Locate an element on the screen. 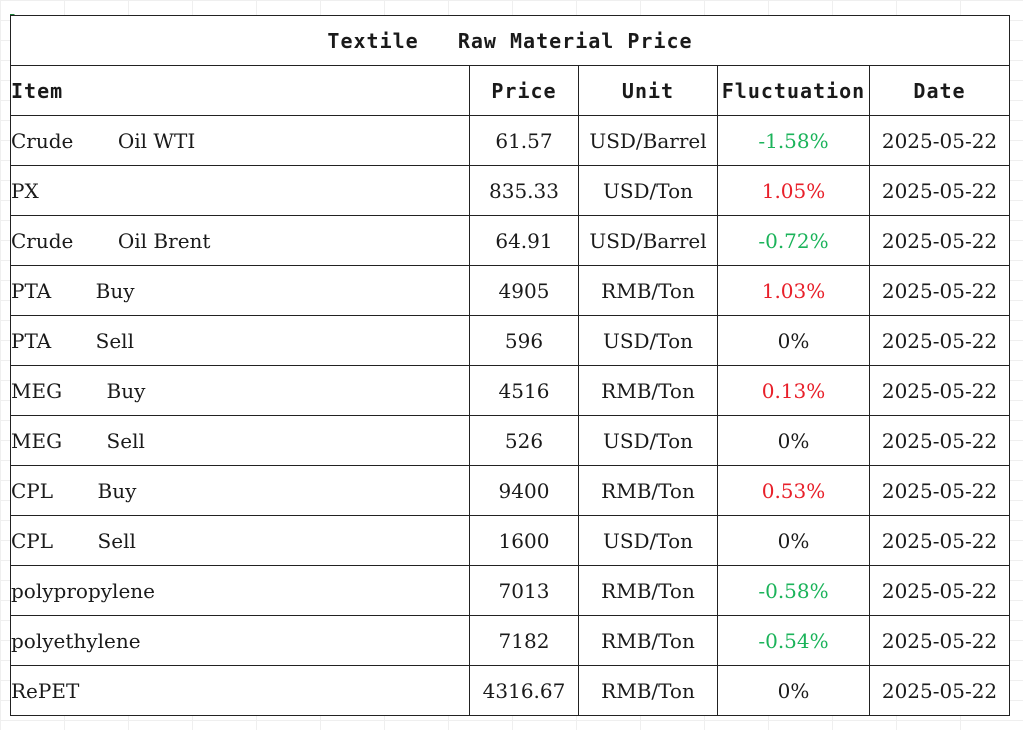 This screenshot has height=730, width=1023. cell-item: CPL Sell is located at coordinates (240, 540).